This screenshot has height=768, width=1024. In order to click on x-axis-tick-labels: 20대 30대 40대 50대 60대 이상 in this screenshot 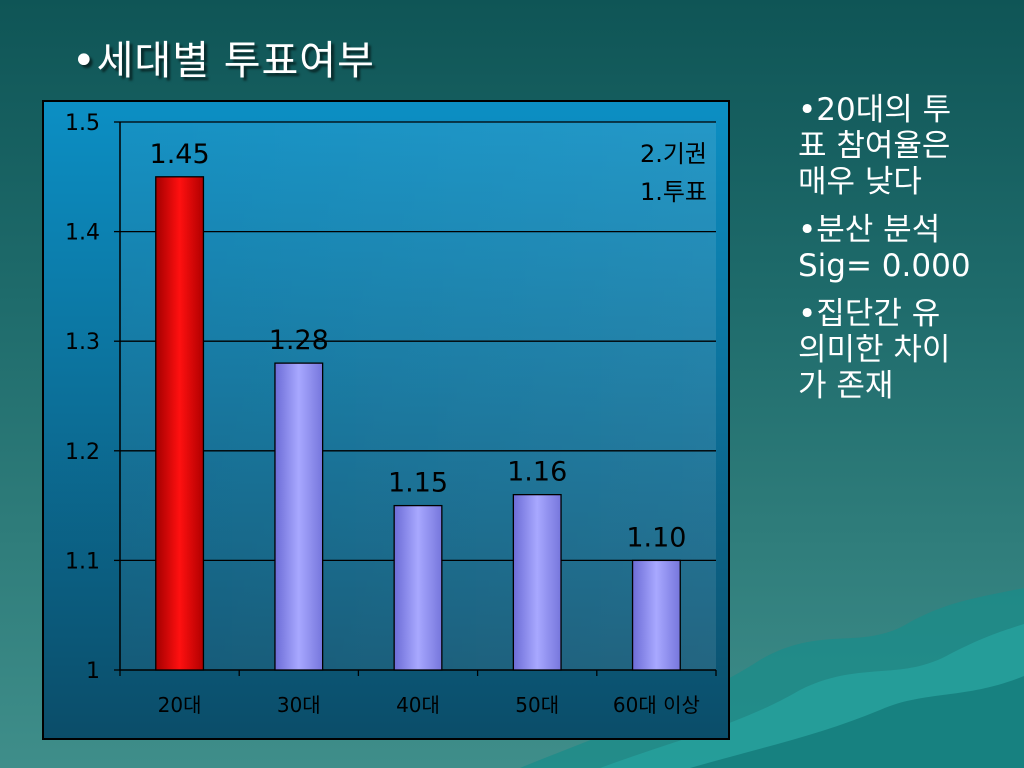, I will do `click(429, 705)`.